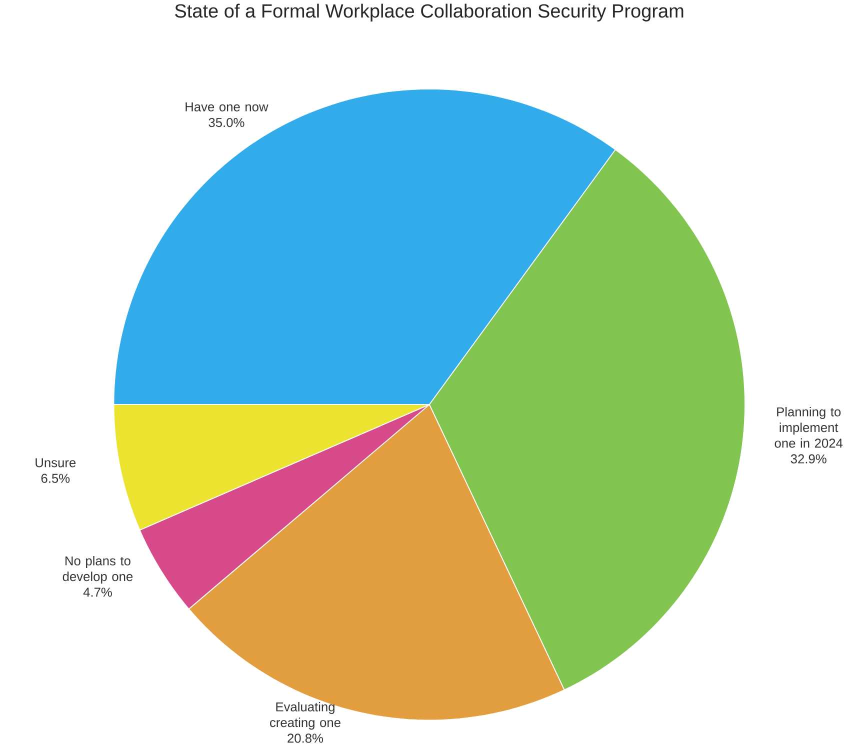  Describe the element at coordinates (305, 716) in the screenshot. I see `slice-label: Evaluating creating one` at that location.